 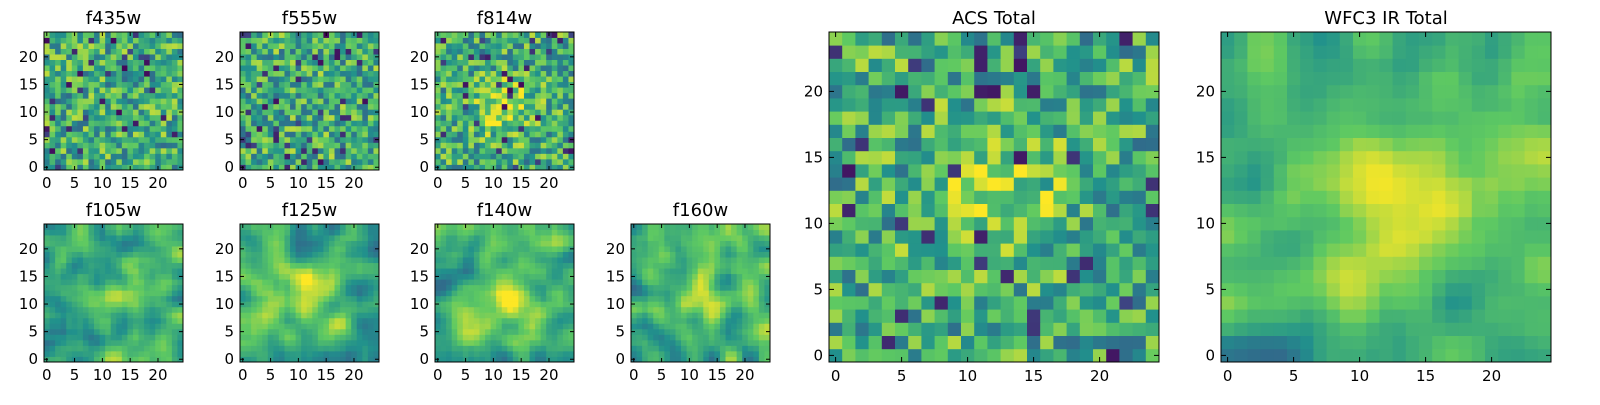 I want to click on x-tick-label: 5, so click(x=75, y=183).